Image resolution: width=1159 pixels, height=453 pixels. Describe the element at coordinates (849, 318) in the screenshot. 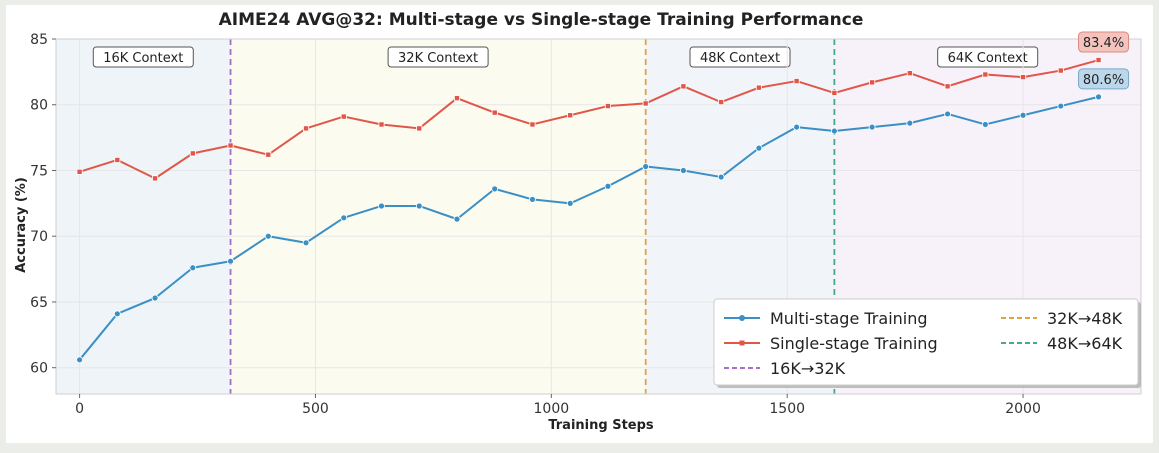

I see `legend-label-0: Multi-stage Training` at that location.